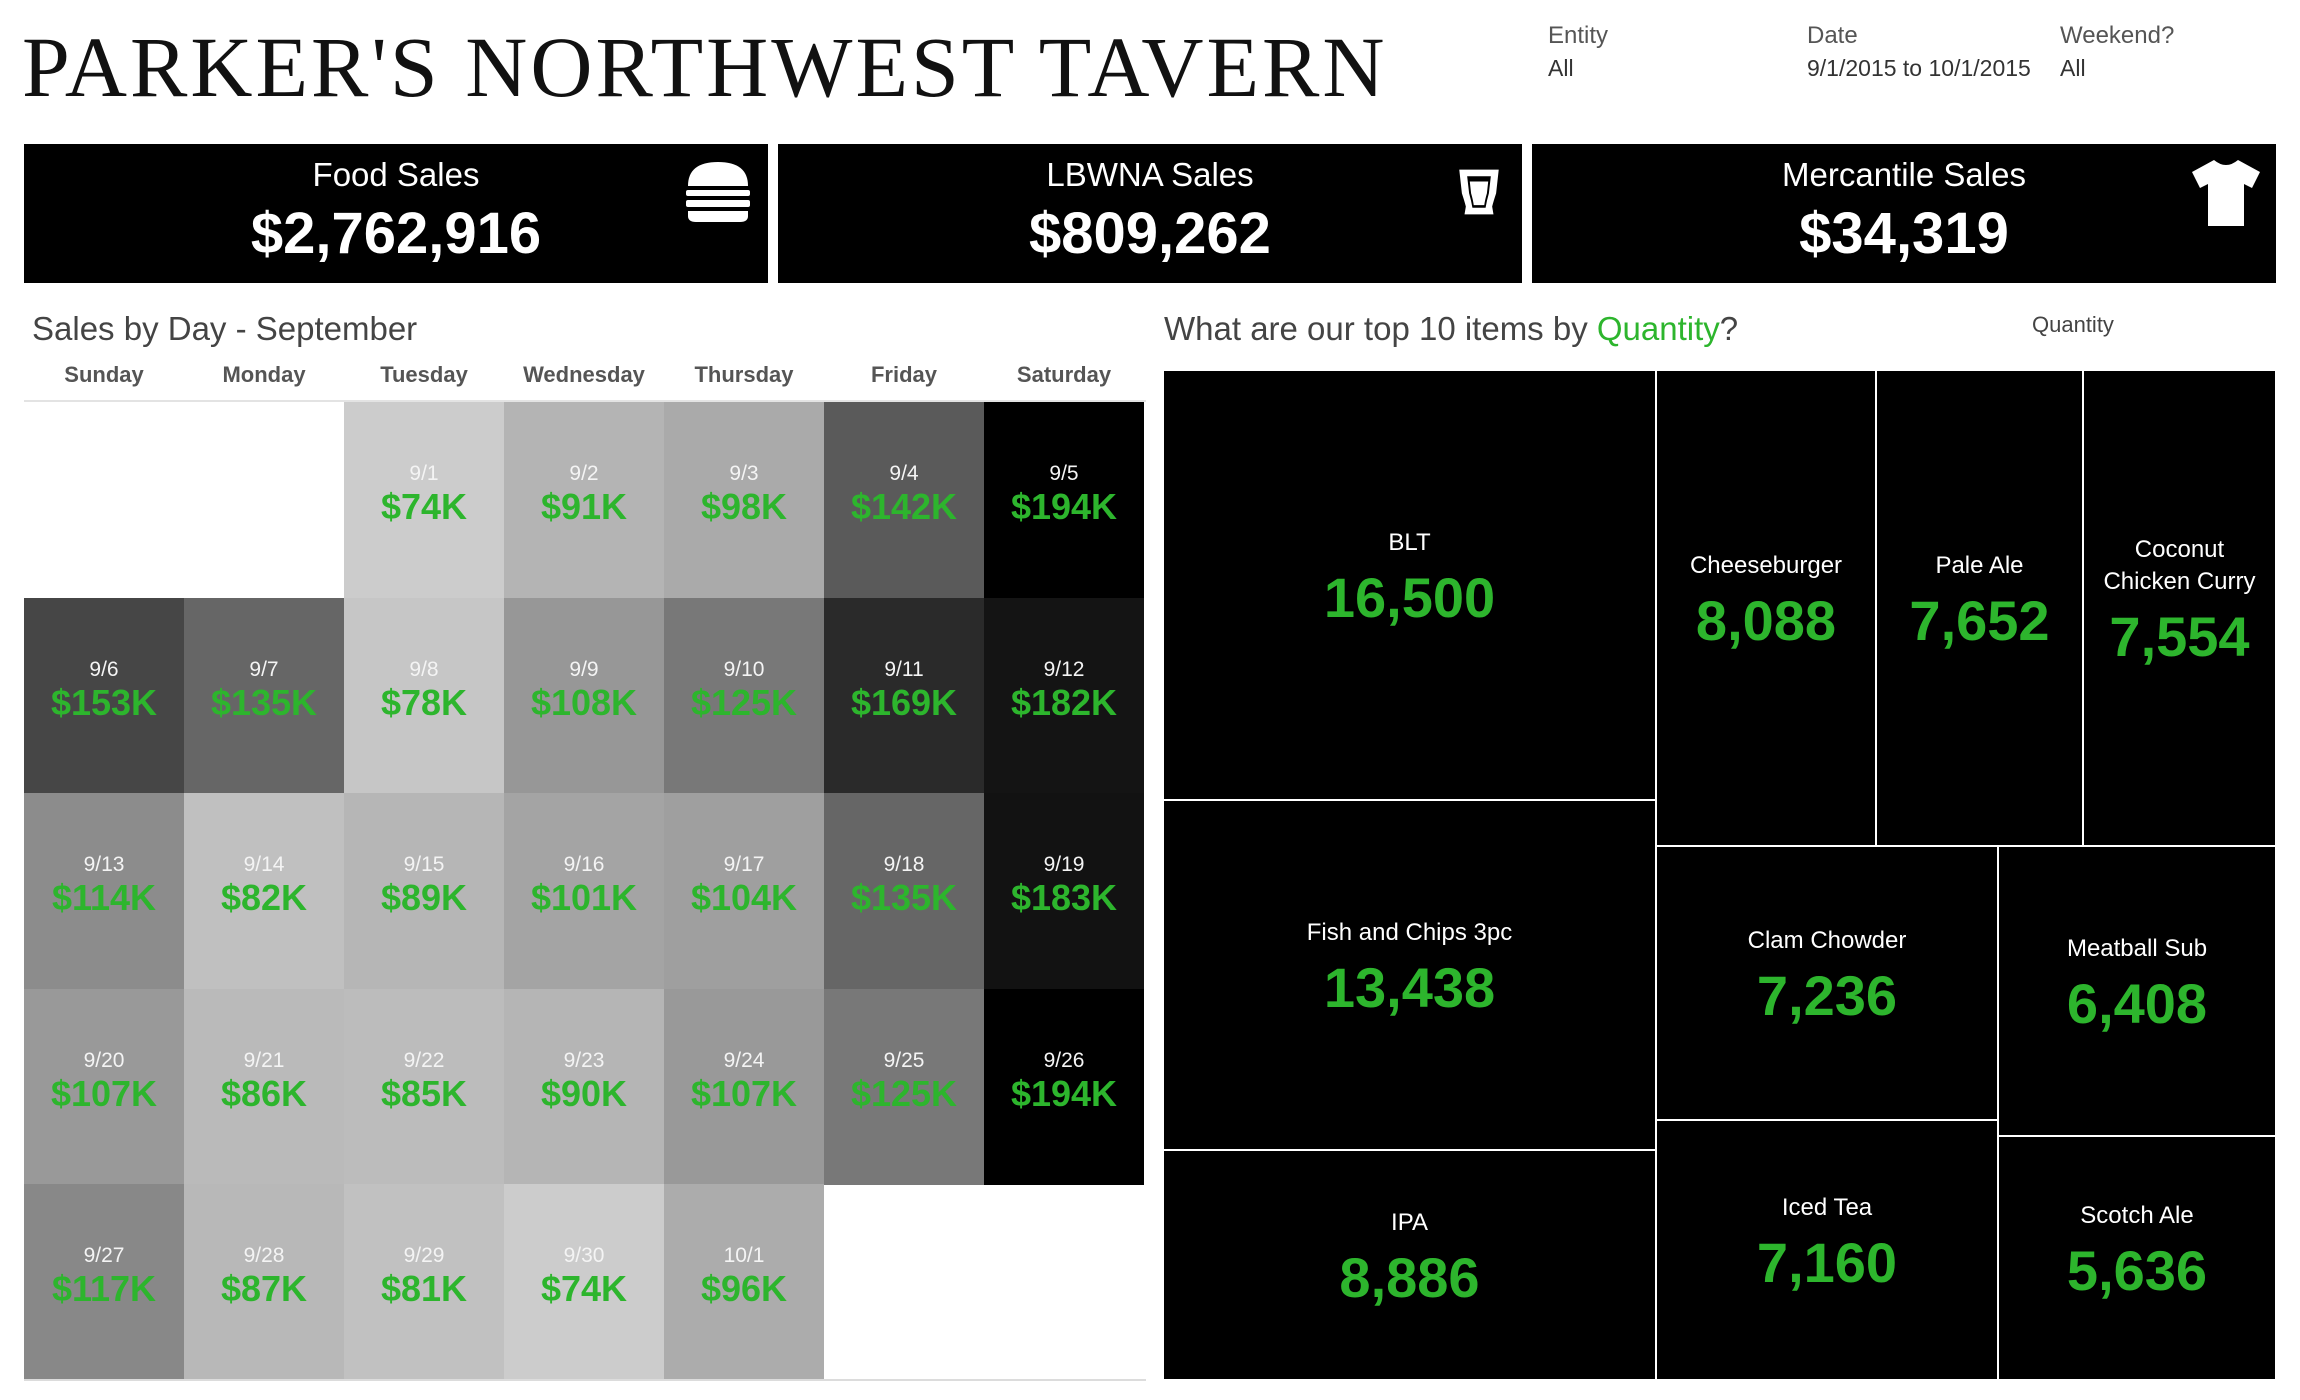 Image resolution: width=2300 pixels, height=1400 pixels. I want to click on treemap-tile: Fish and Chips 3pc 13,438, so click(1409, 975).